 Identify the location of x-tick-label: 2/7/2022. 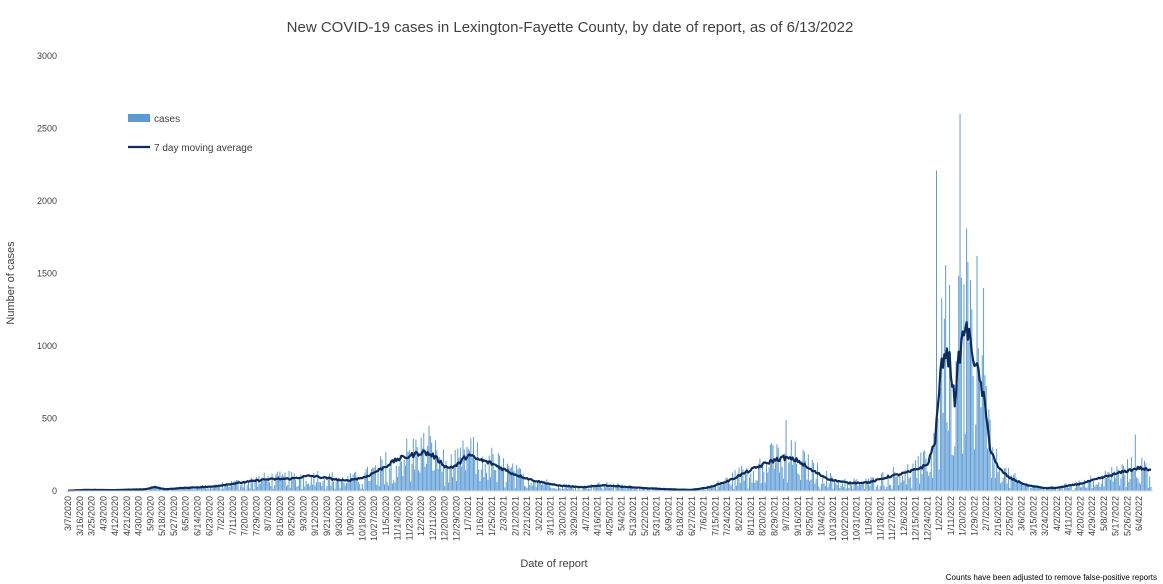
(986, 513).